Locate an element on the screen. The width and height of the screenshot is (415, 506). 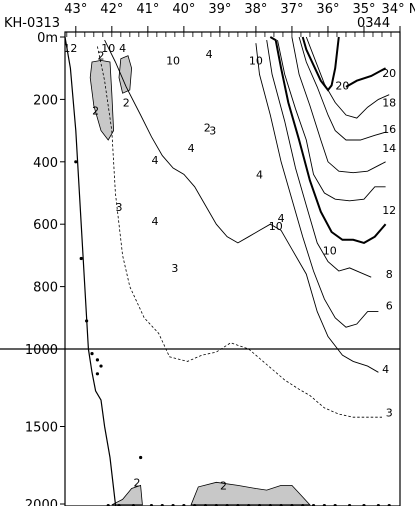
contour-label: 12 is located at coordinates (389, 210).